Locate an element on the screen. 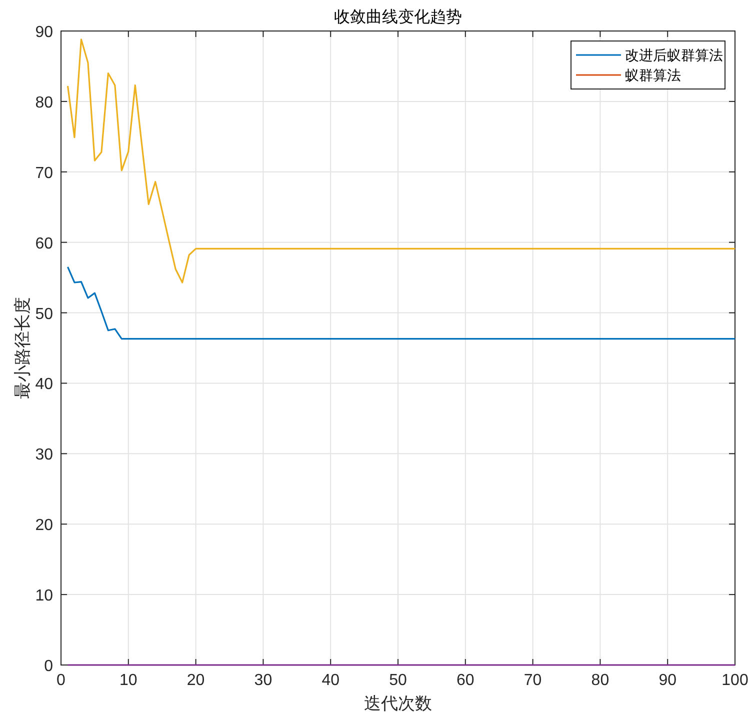 The height and width of the screenshot is (713, 750). x-tick-label: 100 is located at coordinates (735, 680).